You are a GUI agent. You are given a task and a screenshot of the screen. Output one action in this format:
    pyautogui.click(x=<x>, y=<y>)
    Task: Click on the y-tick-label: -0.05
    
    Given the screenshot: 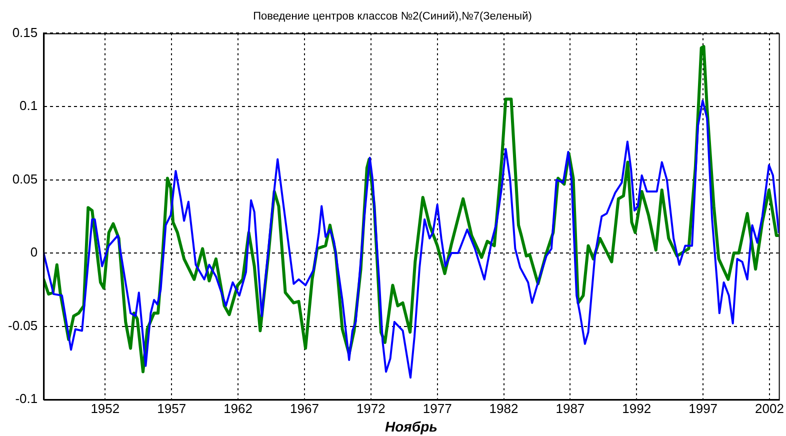 What is the action you would take?
    pyautogui.click(x=23, y=325)
    